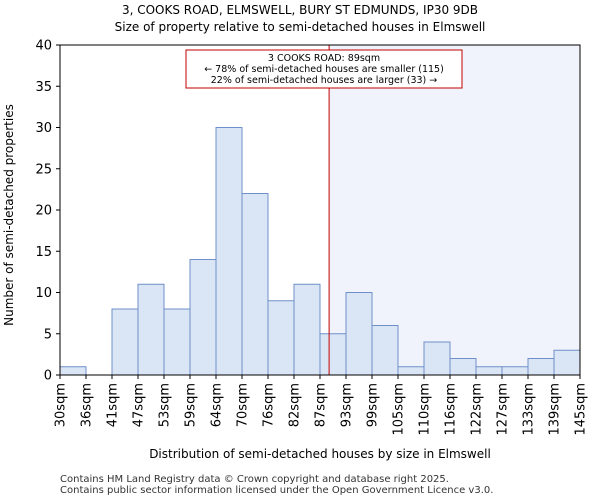 The width and height of the screenshot is (600, 500). I want to click on x-tick-label-36sqm: 36sqm, so click(87, 405).